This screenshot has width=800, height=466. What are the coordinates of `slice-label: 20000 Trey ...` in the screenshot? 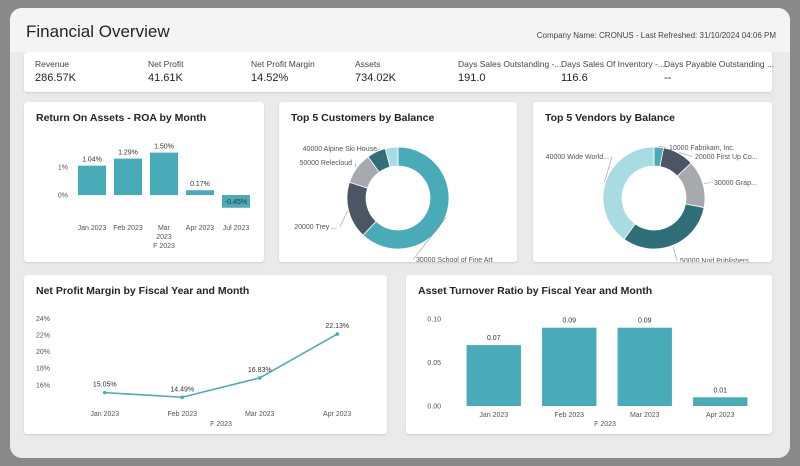 It's located at (315, 227).